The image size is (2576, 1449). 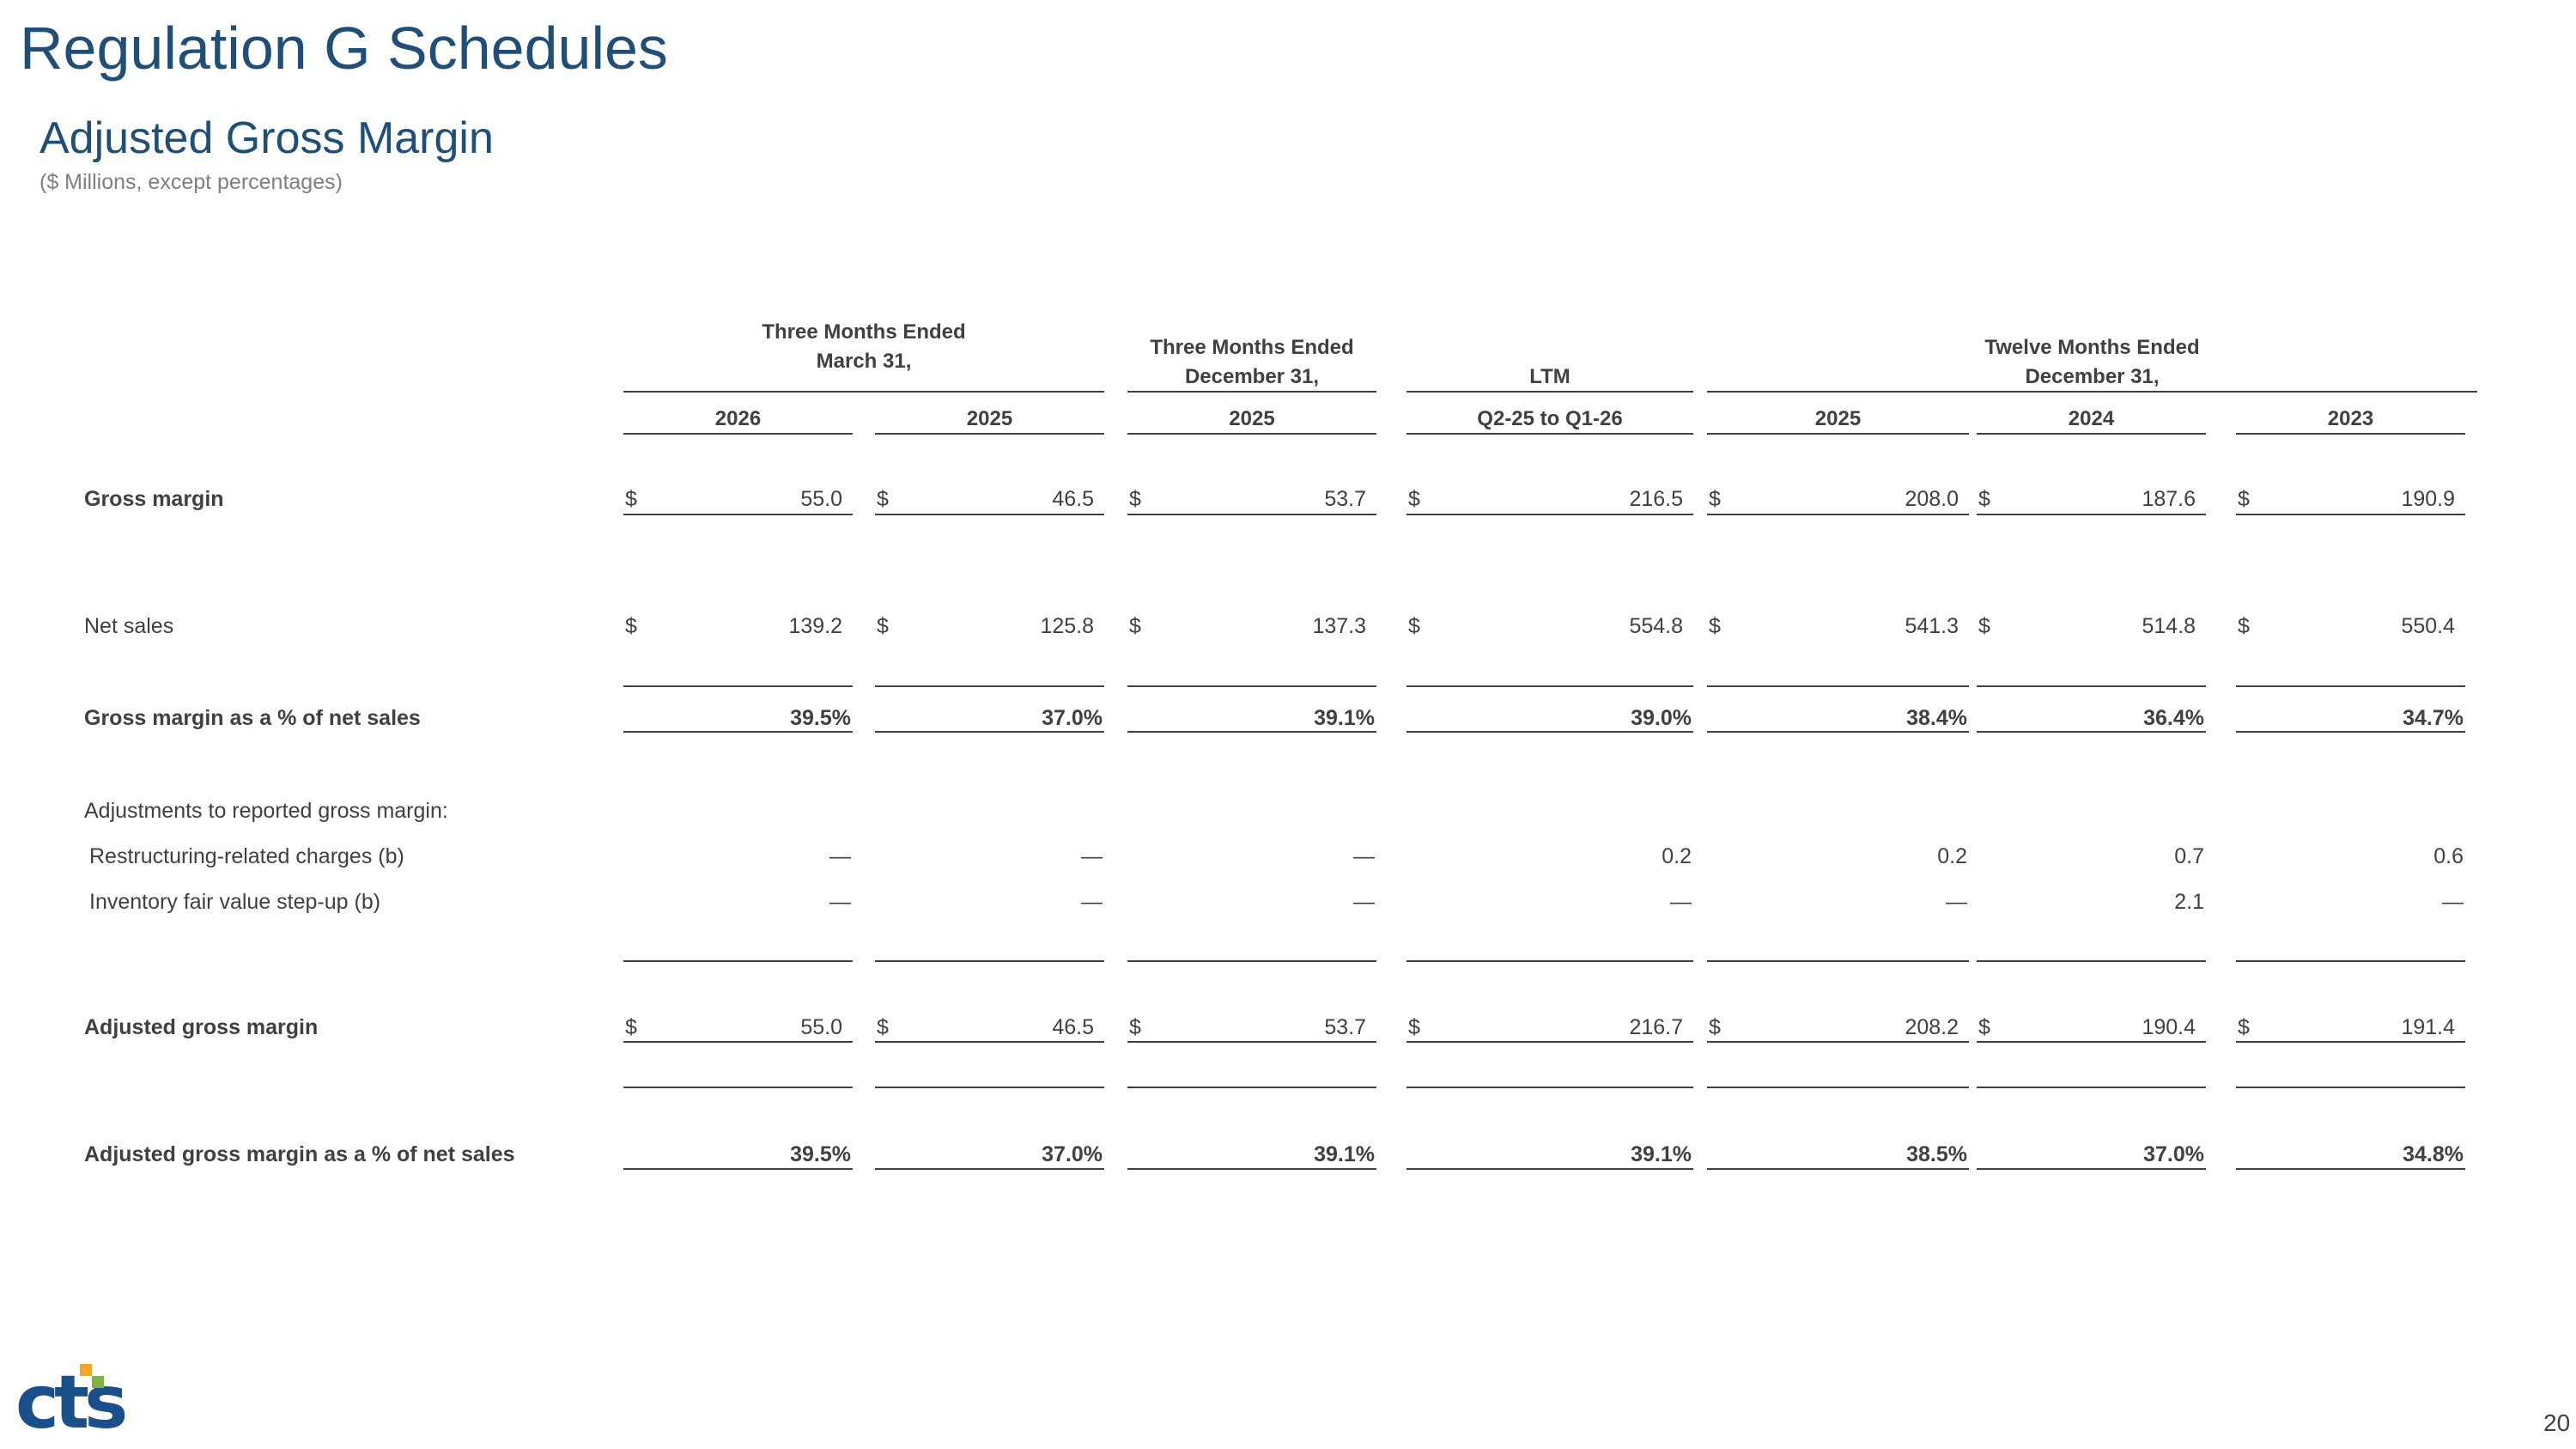 I want to click on cell-value: 139.2, so click(x=815, y=626).